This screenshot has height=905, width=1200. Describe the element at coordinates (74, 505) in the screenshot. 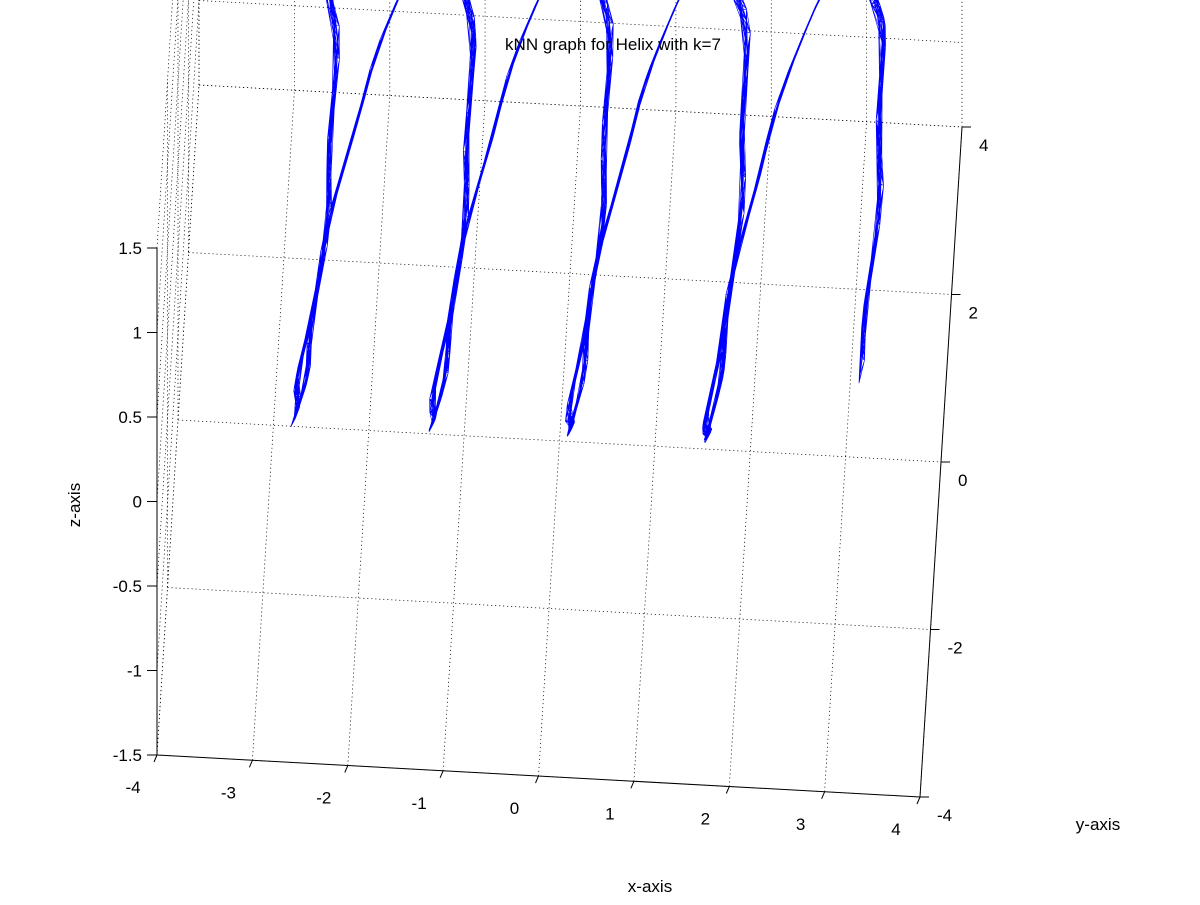

I see `z-axis-label: z-axis` at that location.